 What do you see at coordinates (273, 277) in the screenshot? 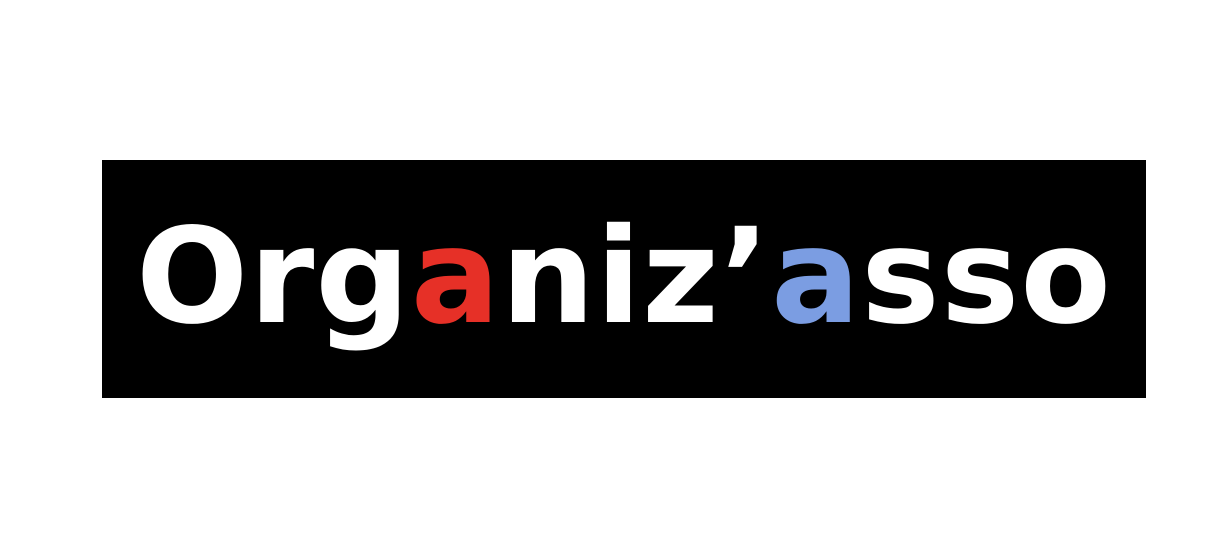
I see `logo-part-org: Org` at bounding box center [273, 277].